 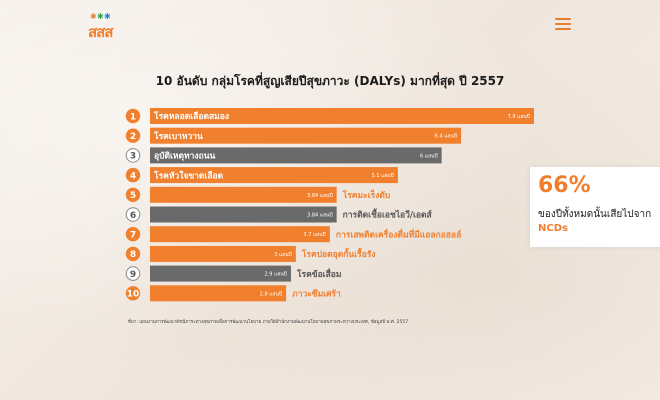 I want to click on rank-label: 2, so click(x=133, y=137).